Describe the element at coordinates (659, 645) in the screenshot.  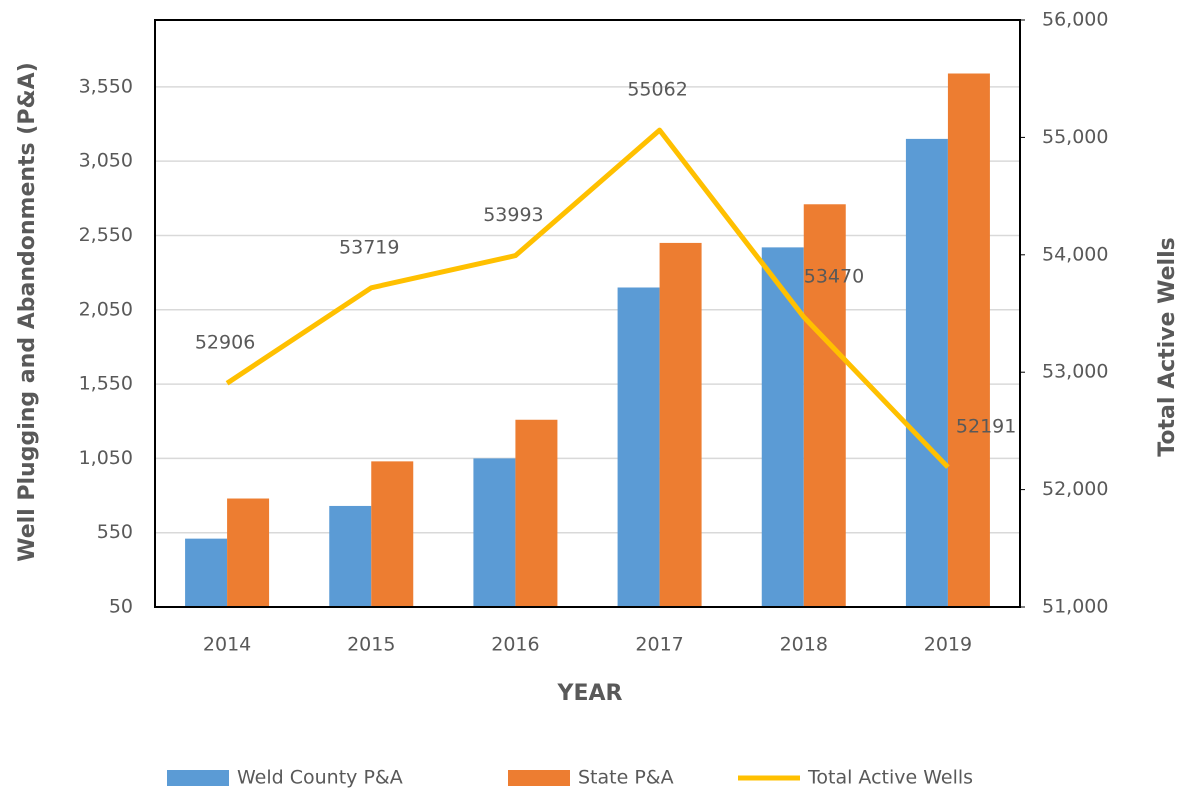
I see `x-tick-label: 2017` at that location.